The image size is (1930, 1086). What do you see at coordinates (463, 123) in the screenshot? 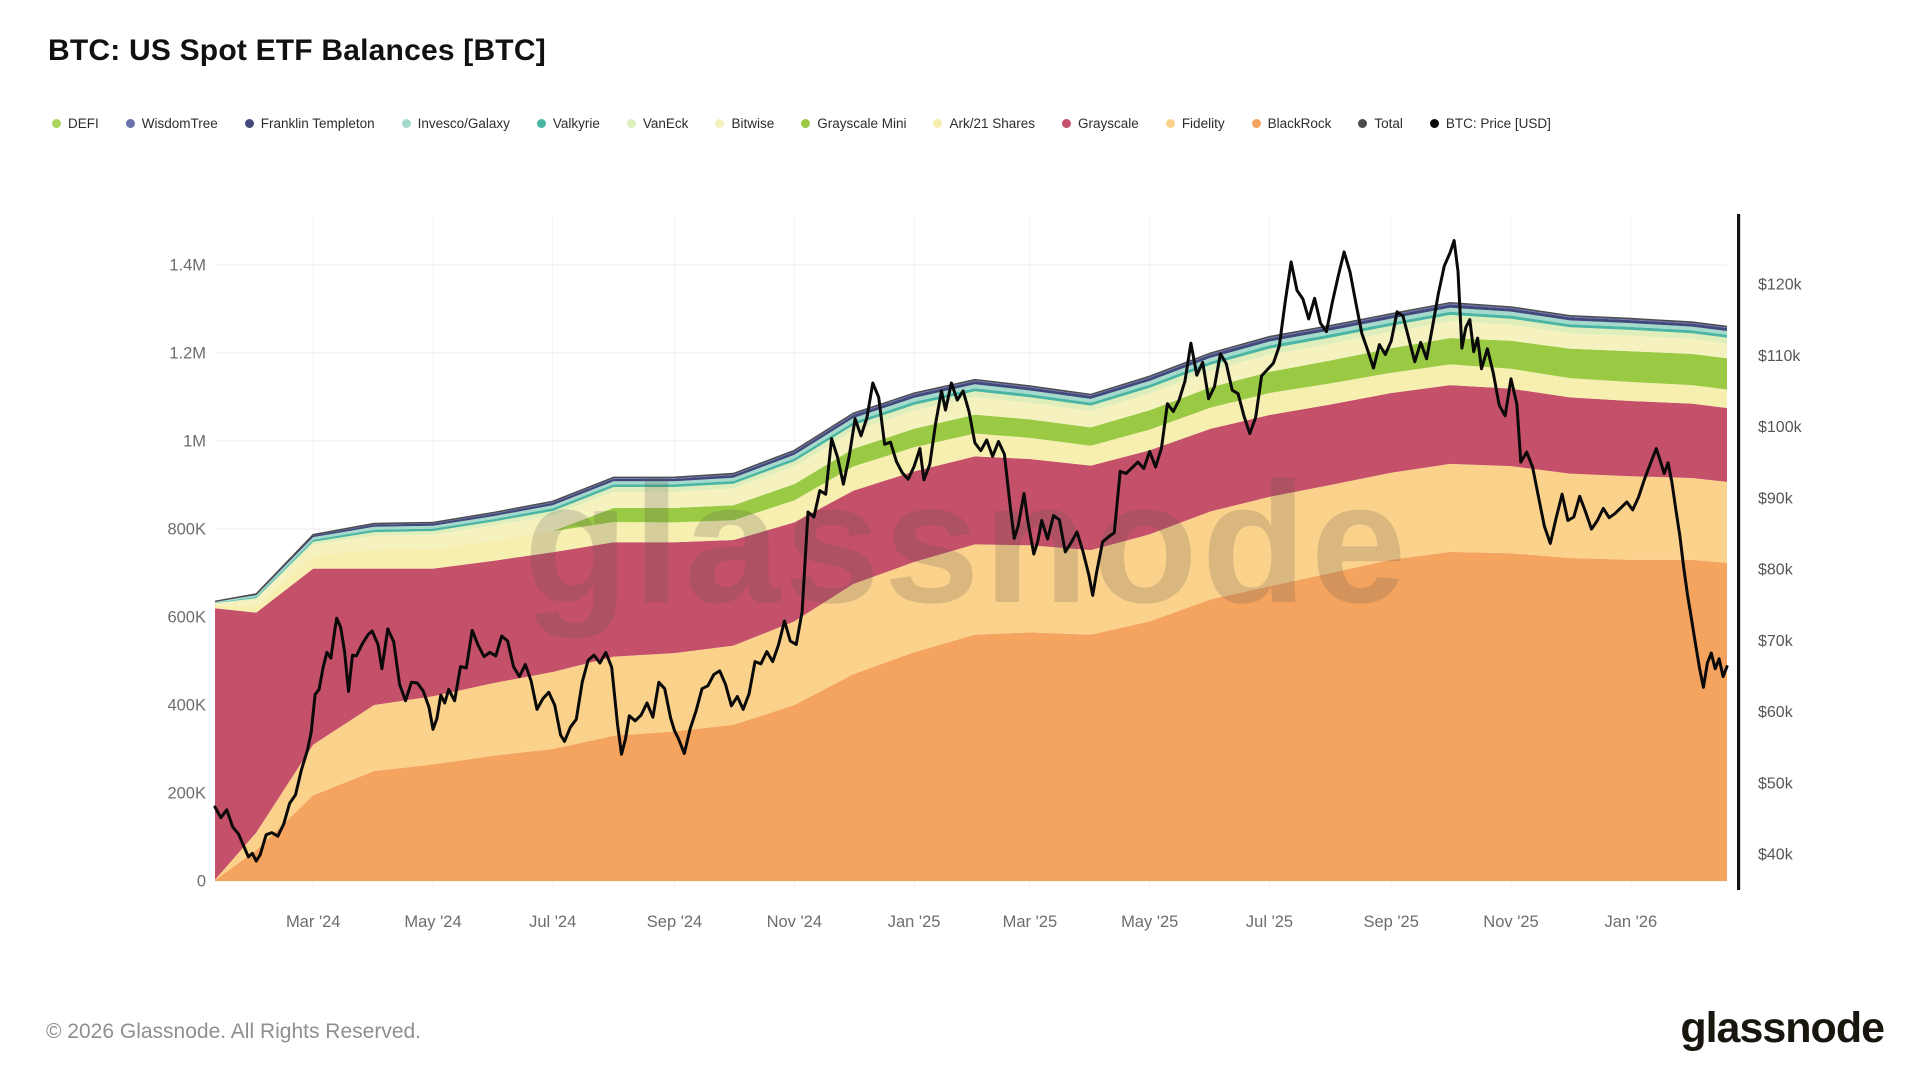
I see `legend-label: Invesco/Galaxy` at bounding box center [463, 123].